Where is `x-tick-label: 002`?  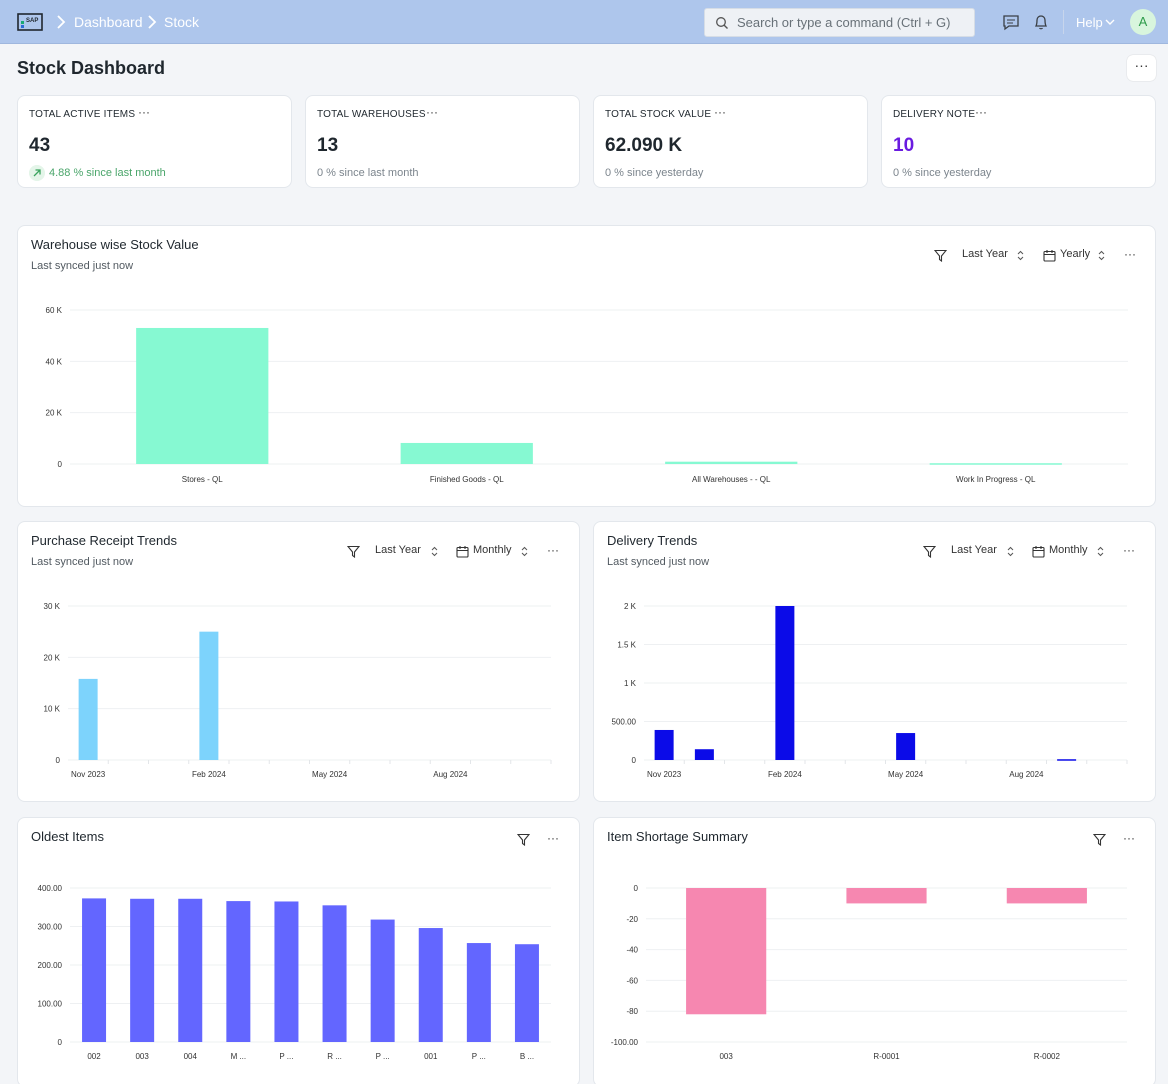
x-tick-label: 002 is located at coordinates (94, 1056).